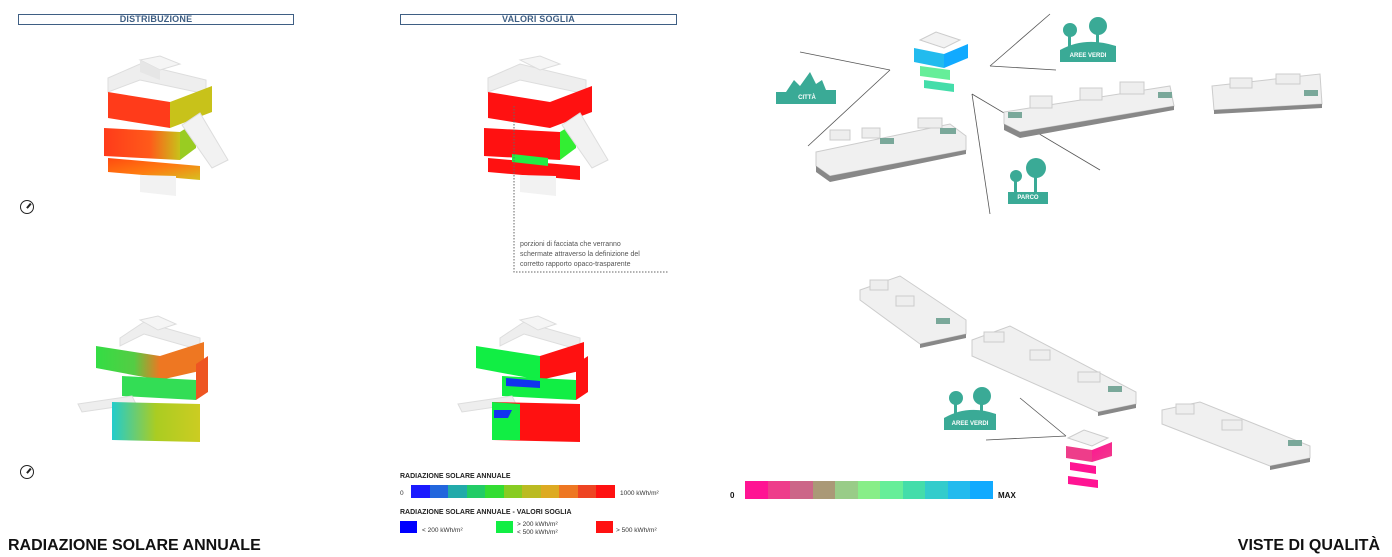 The width and height of the screenshot is (1392, 557). I want to click on quality-building-bottom-center, so click(1089, 458).